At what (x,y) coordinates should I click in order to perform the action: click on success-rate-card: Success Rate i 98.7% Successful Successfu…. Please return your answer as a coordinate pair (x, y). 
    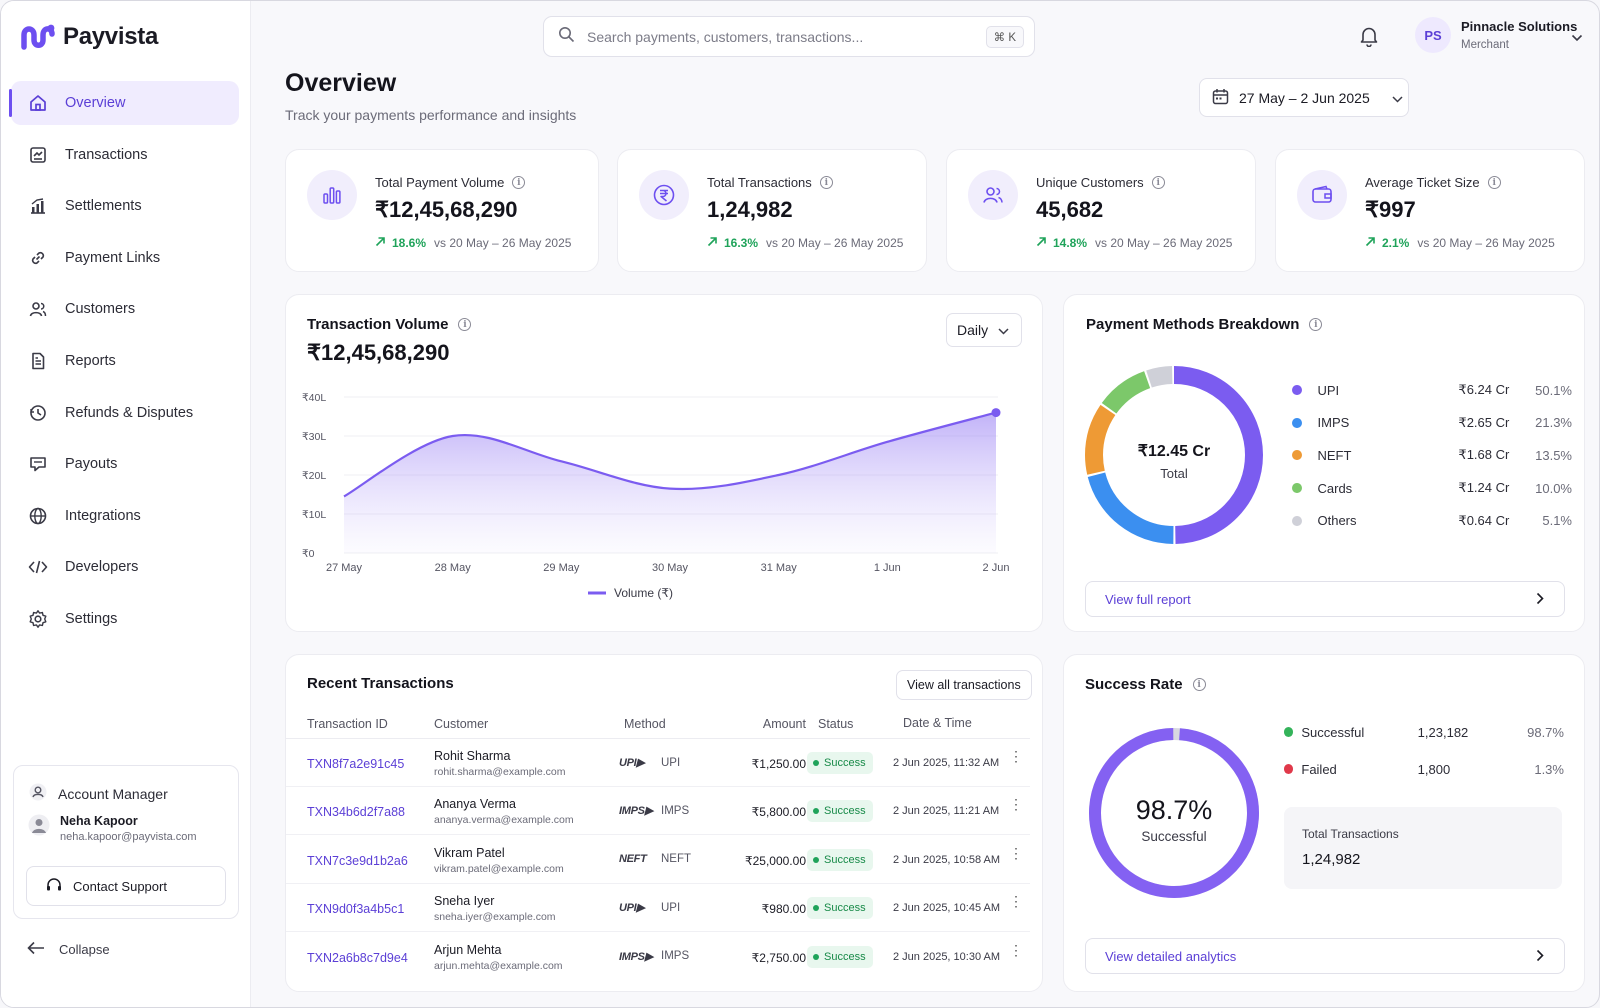
    Looking at the image, I should click on (1324, 823).